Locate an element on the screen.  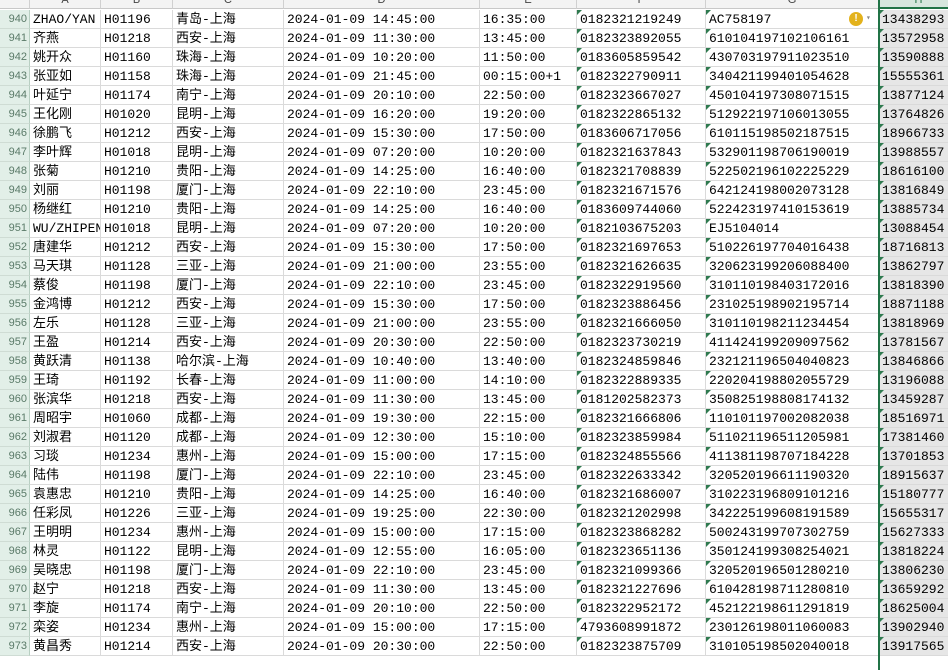
cell-h: 18915637 is located at coordinates (913, 475).